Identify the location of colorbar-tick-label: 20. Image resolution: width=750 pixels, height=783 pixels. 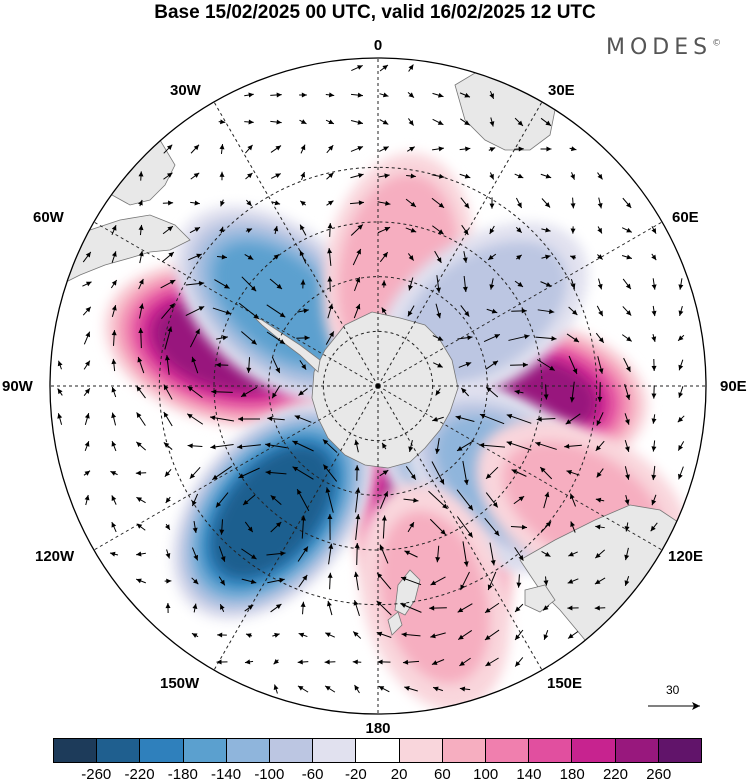
(399, 774).